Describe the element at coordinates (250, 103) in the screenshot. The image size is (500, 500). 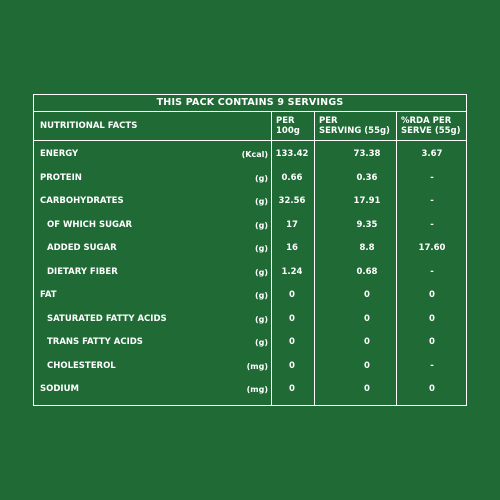
I see `servings-banner: THIS PACK CONTAINS 9 SERVINGS` at that location.